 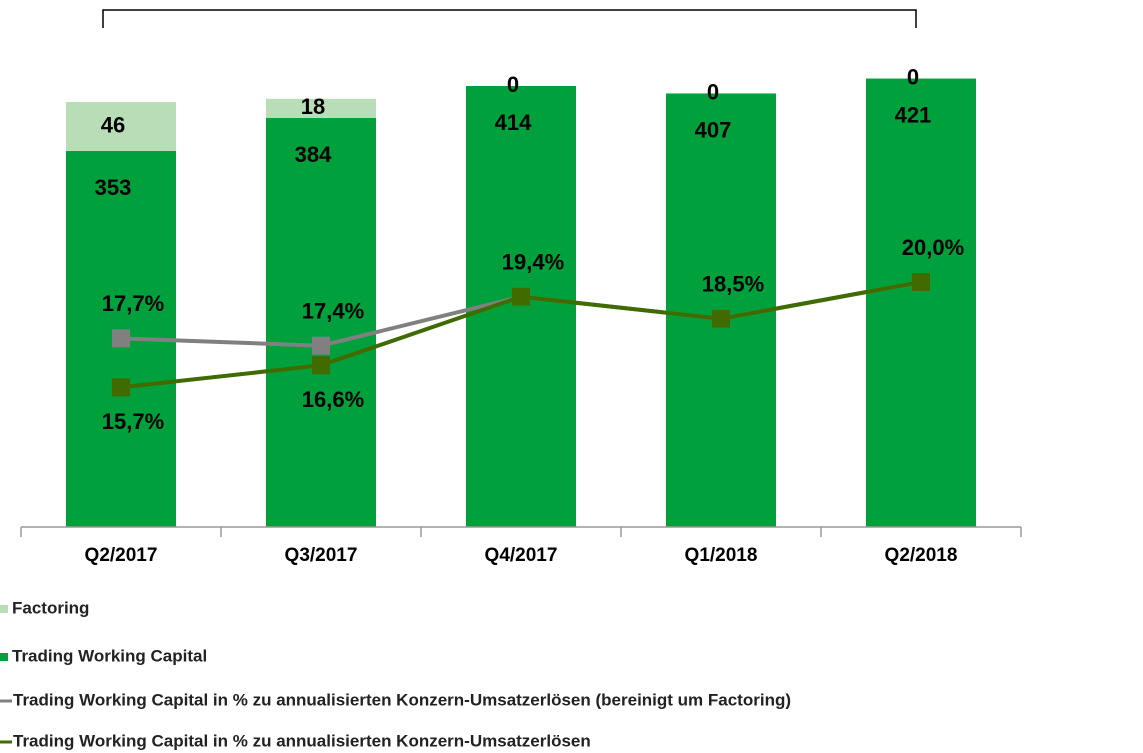 What do you see at coordinates (109, 655) in the screenshot?
I see `legend-label: Trading Working Capital` at bounding box center [109, 655].